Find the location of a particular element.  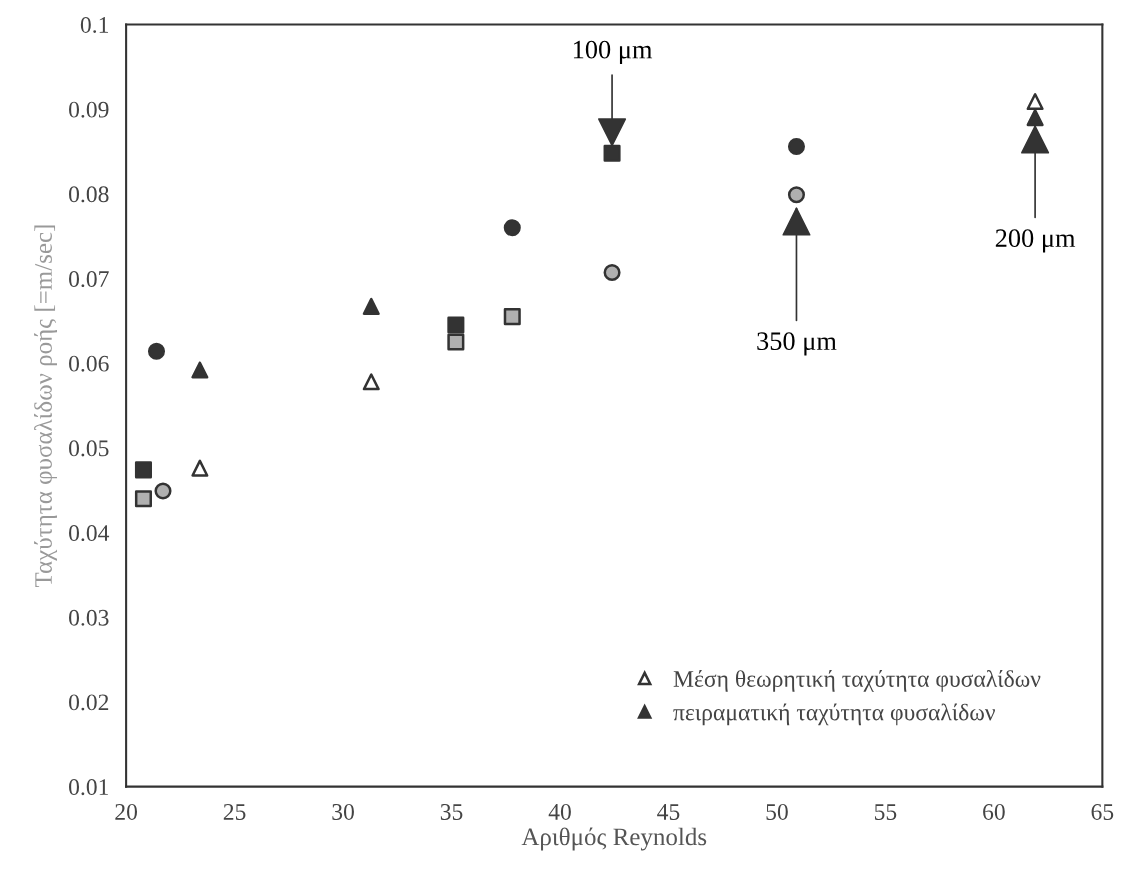

y-tick-label: 0.09 is located at coordinates (89, 109).